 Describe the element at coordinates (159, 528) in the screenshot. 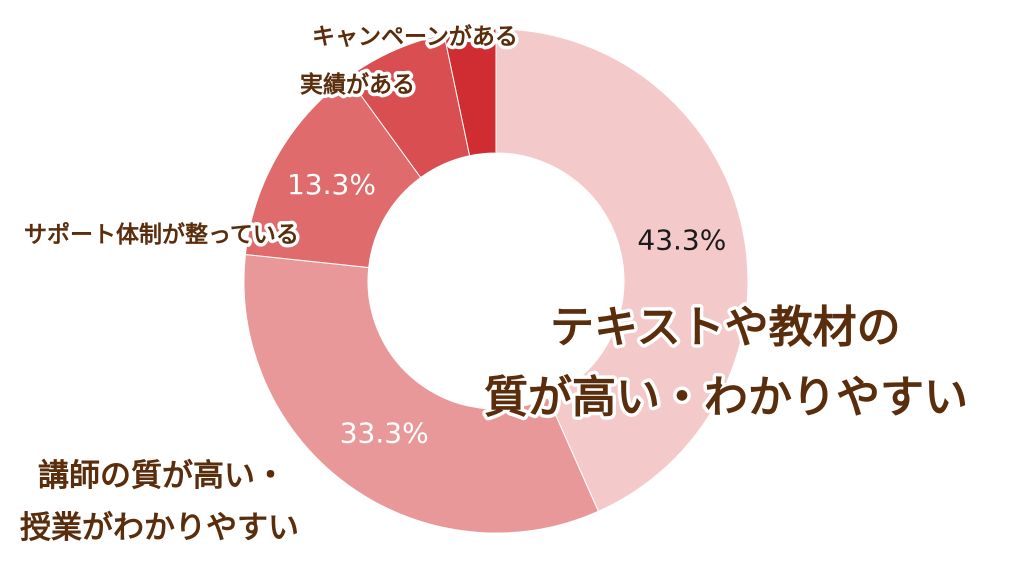

I see `label-instructors-line2: 授業がわかりやすい` at that location.